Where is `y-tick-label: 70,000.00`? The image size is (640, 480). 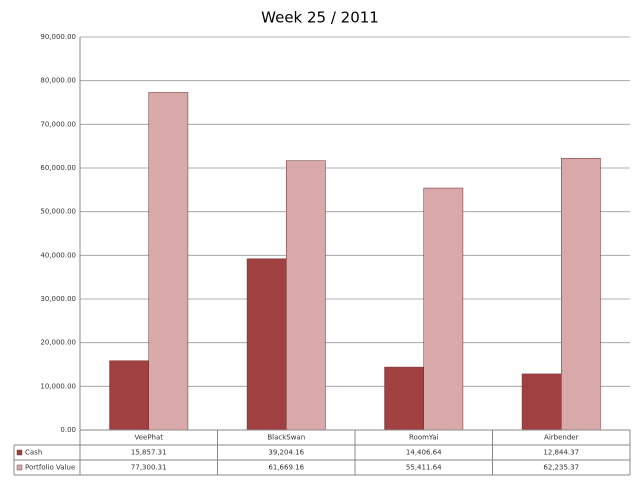
y-tick-label: 70,000.00 is located at coordinates (58, 124).